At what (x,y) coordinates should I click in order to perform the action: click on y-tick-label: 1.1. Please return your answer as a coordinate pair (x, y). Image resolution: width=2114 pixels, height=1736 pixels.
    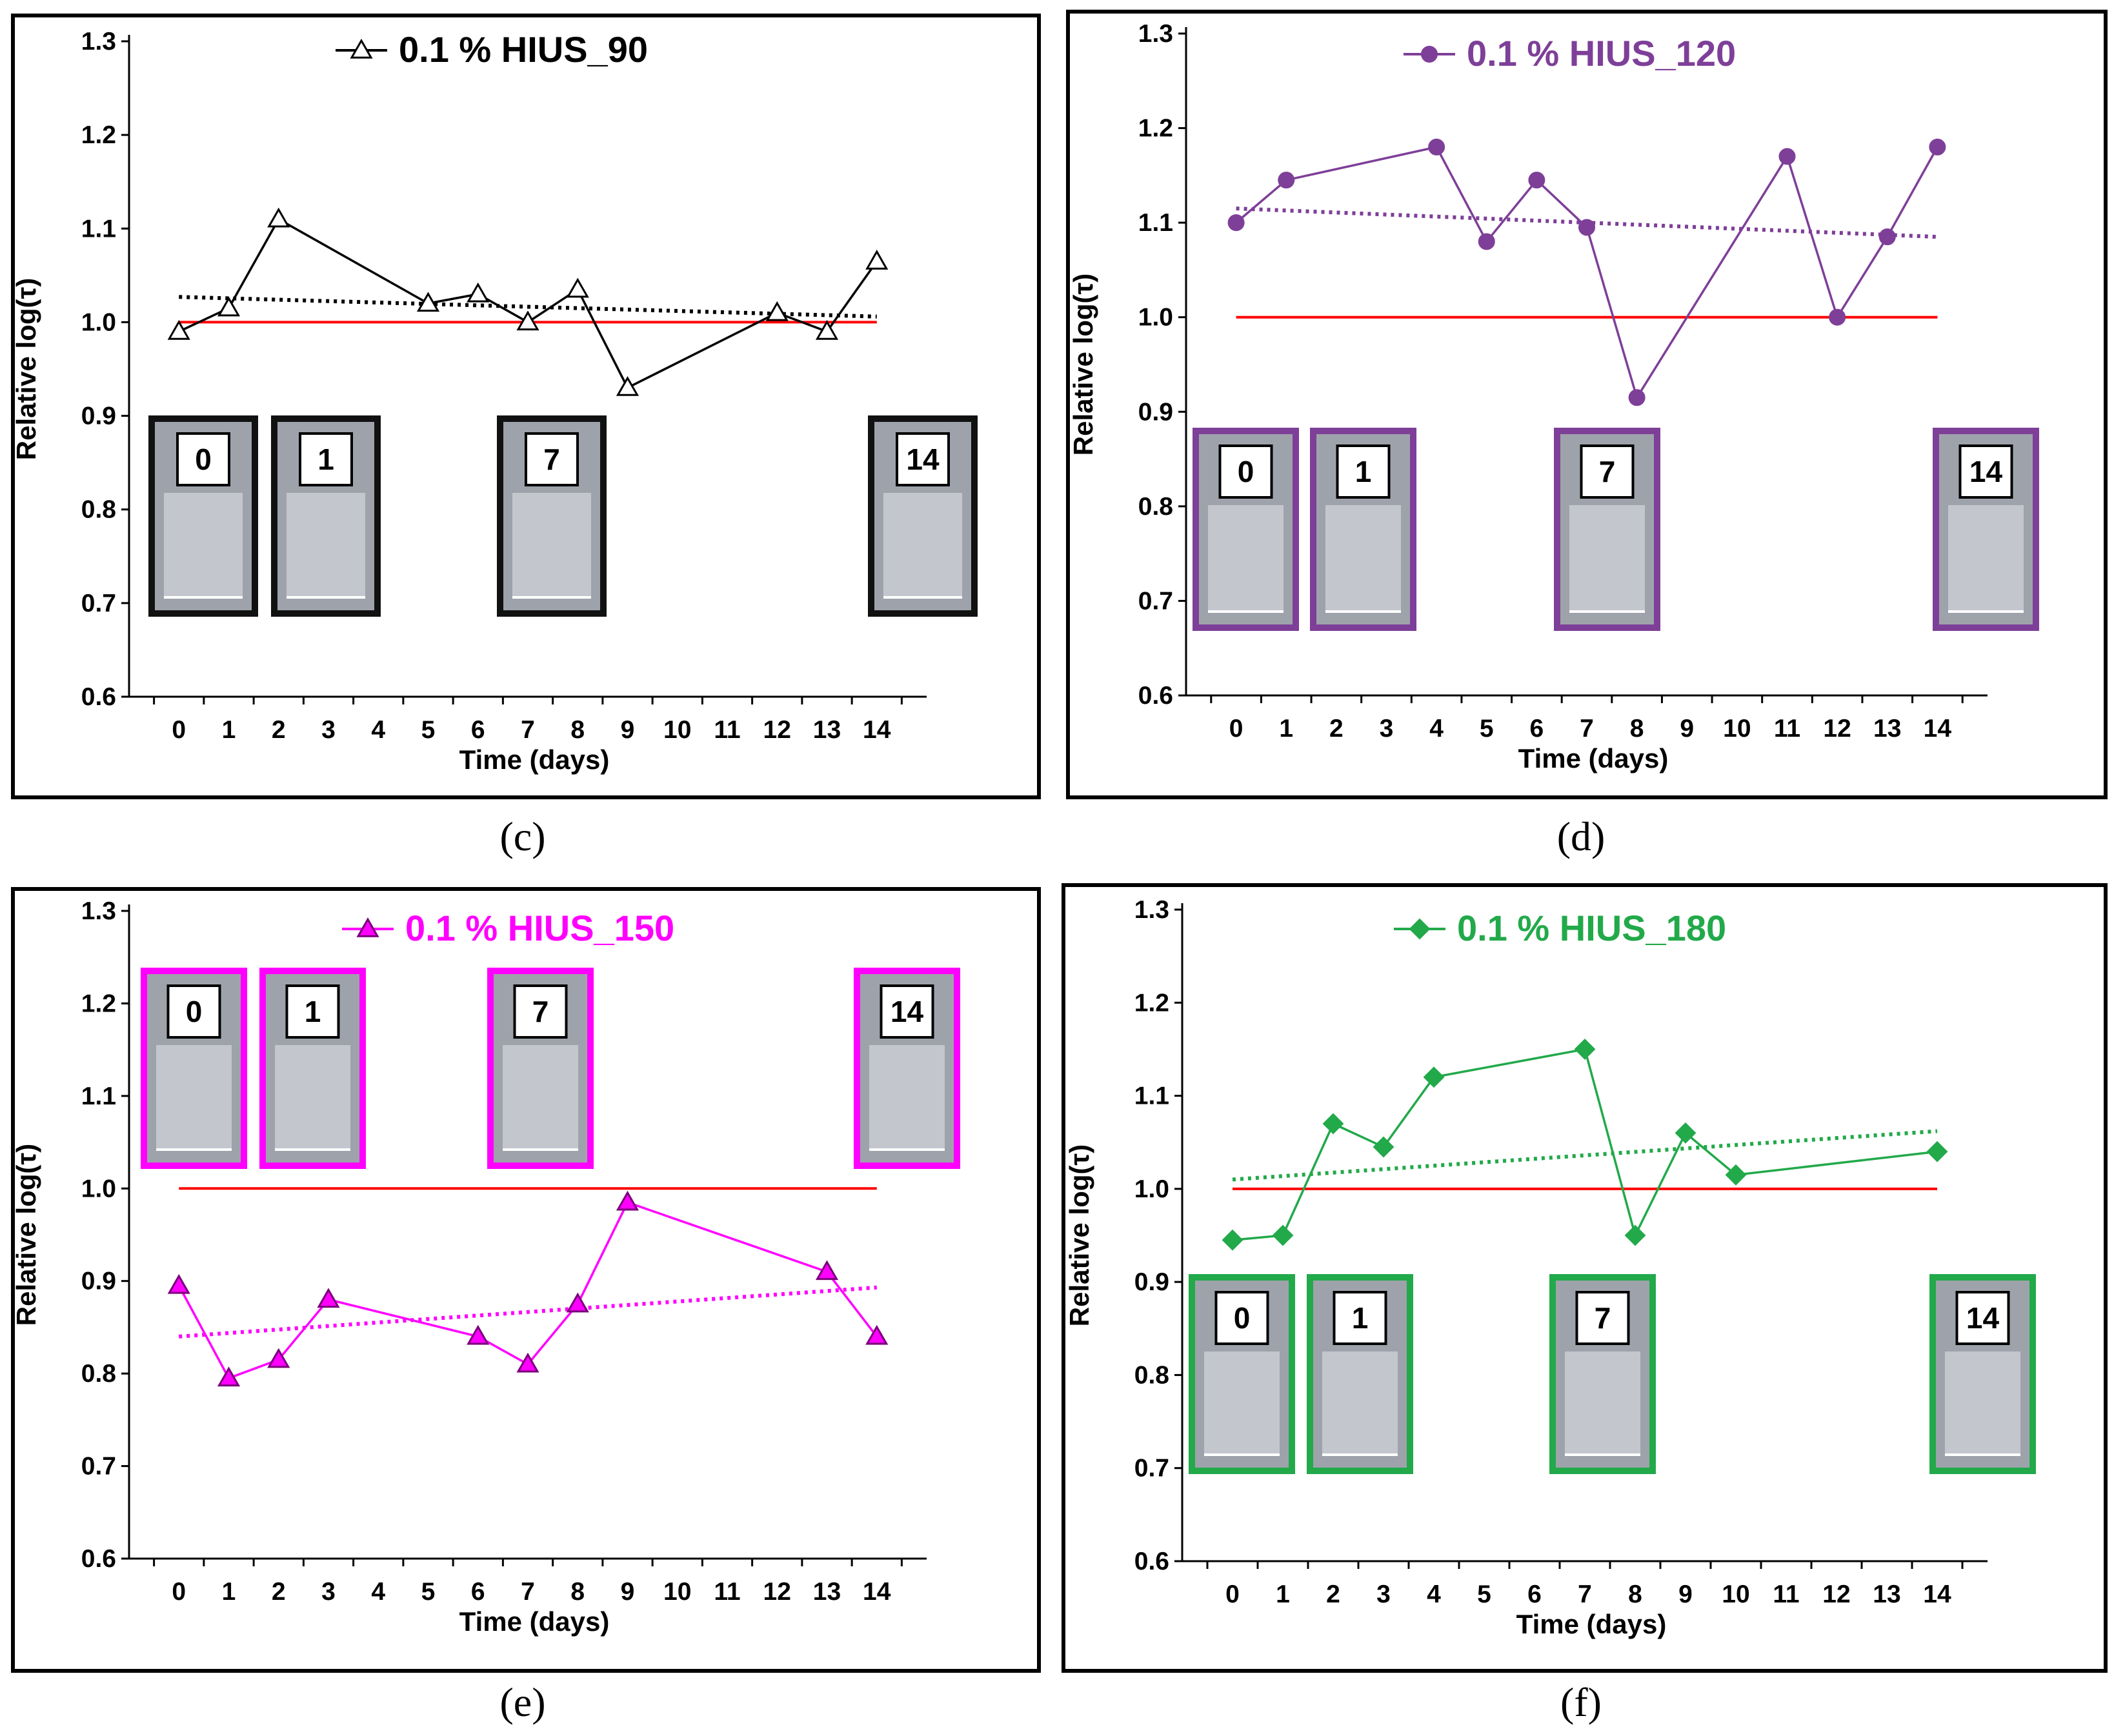
    Looking at the image, I should click on (1151, 1096).